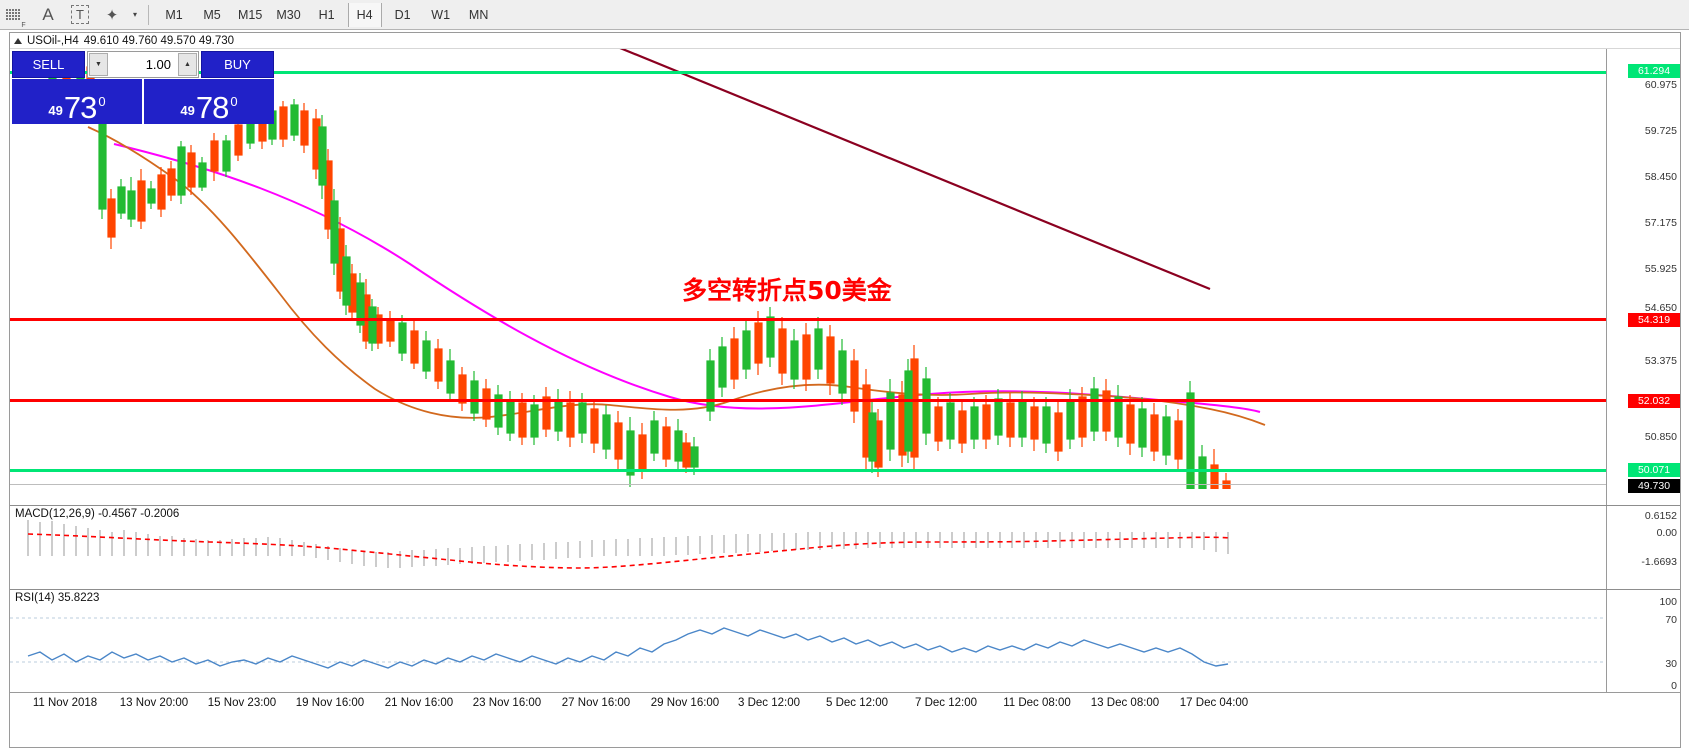 Image resolution: width=1689 pixels, height=754 pixels. Describe the element at coordinates (212, 14) in the screenshot. I see `timeframe-m5: M5` at that location.